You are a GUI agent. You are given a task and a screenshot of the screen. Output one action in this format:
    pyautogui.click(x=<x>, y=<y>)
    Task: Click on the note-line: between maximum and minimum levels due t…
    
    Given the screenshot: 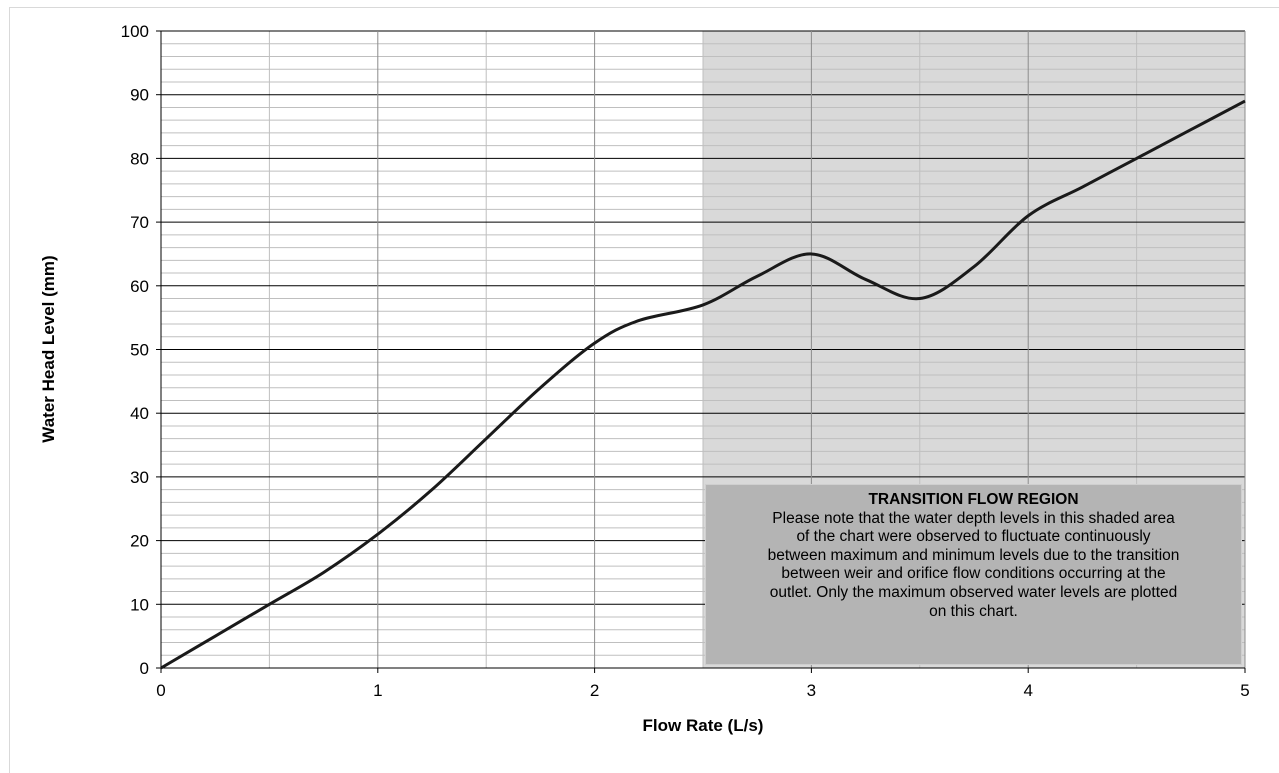 What is the action you would take?
    pyautogui.click(x=973, y=555)
    